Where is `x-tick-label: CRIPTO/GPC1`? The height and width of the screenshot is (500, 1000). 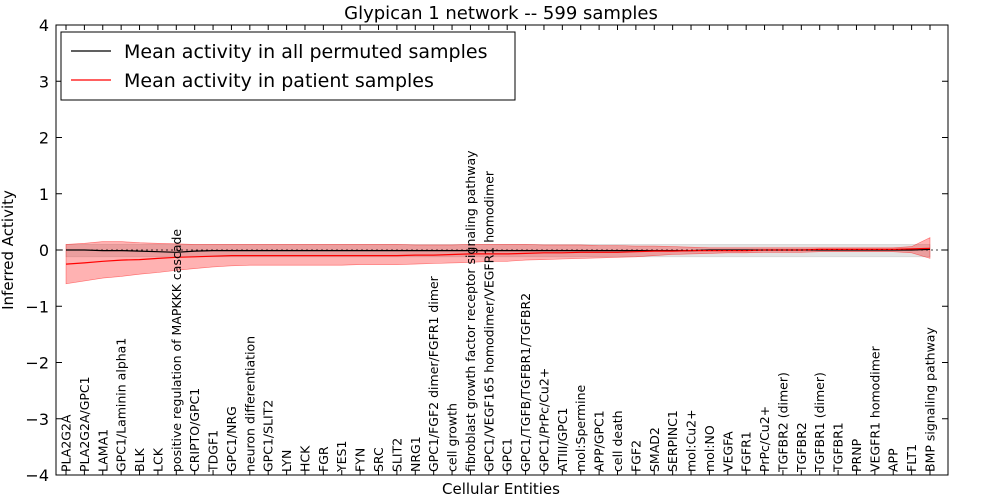
x-tick-label: CRIPTO/GPC1 is located at coordinates (194, 430).